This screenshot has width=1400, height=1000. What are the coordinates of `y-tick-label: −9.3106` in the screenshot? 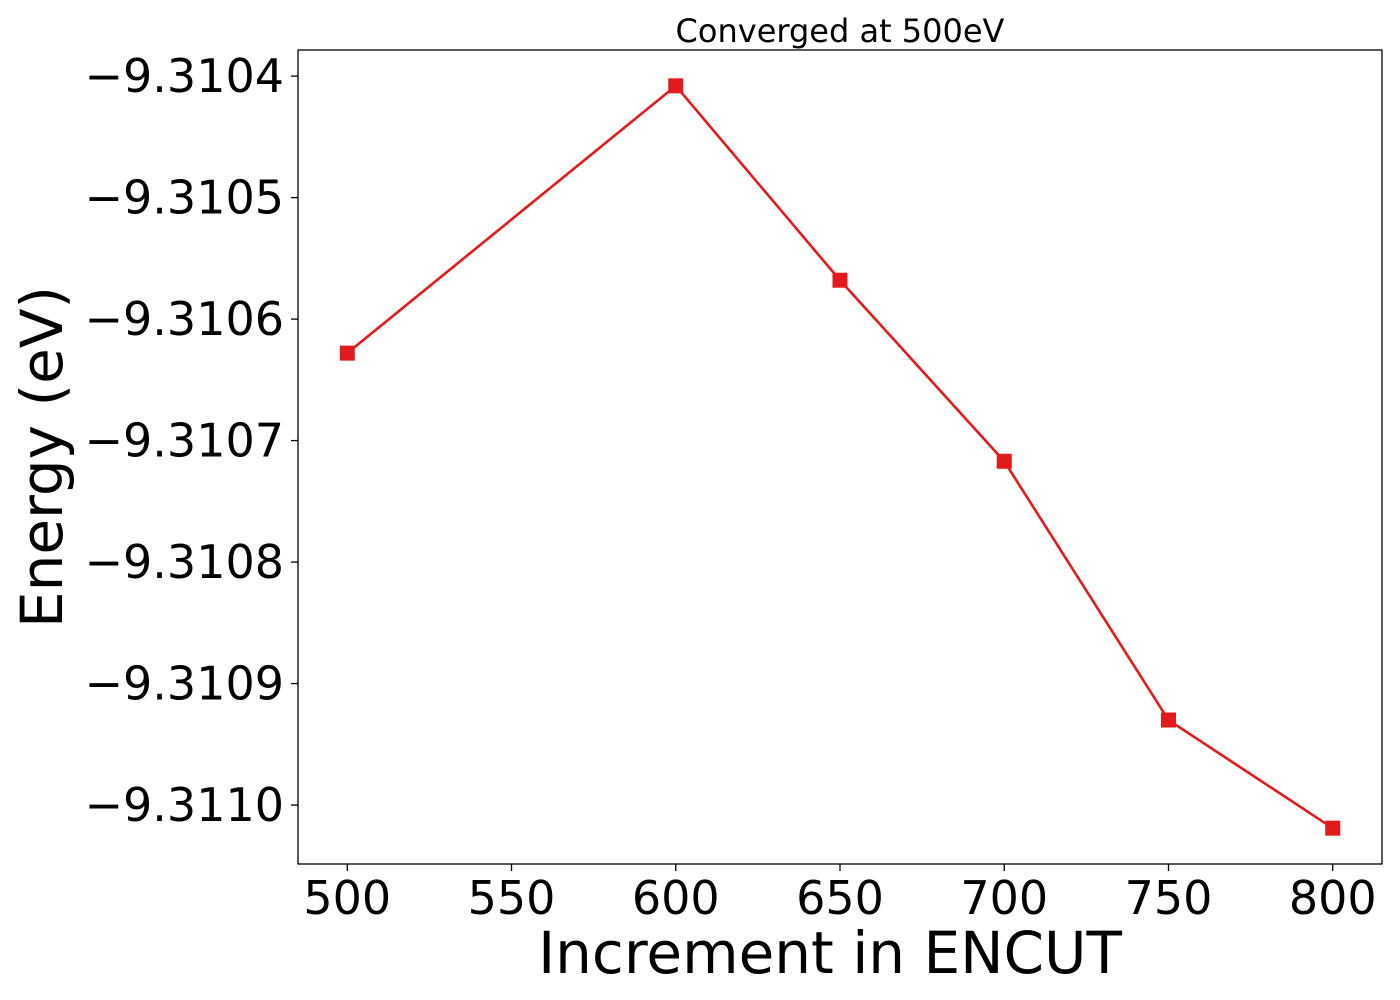 It's located at (185, 319).